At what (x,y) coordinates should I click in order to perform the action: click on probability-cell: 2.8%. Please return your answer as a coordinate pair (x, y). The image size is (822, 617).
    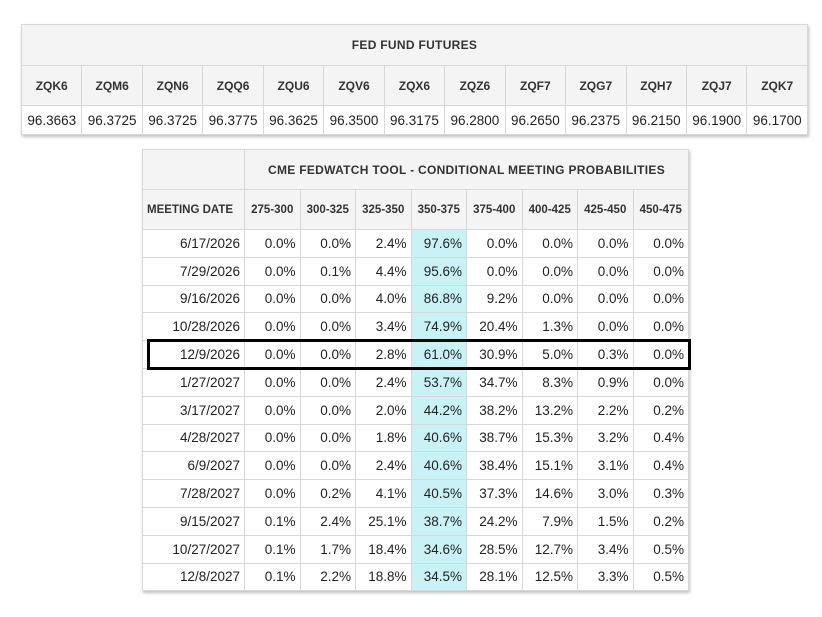
    Looking at the image, I should click on (383, 354).